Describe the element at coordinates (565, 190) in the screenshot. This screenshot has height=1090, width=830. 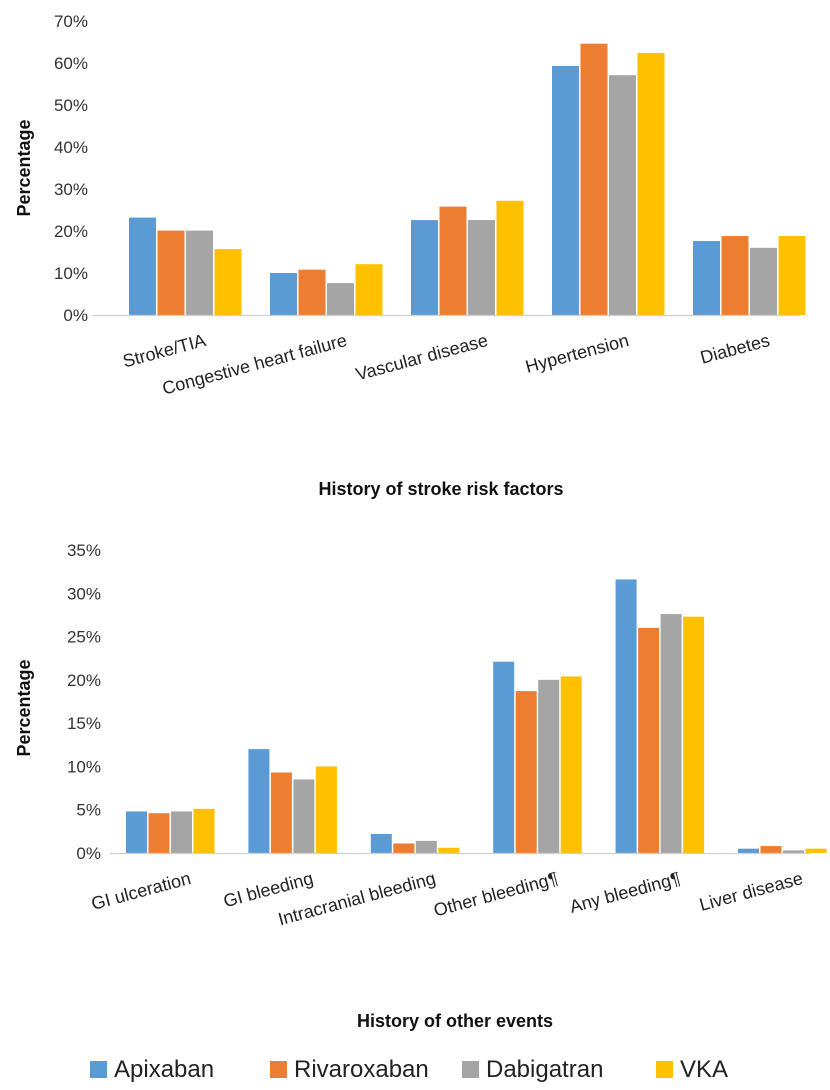
I see `bar-apixaban-hypertension` at that location.